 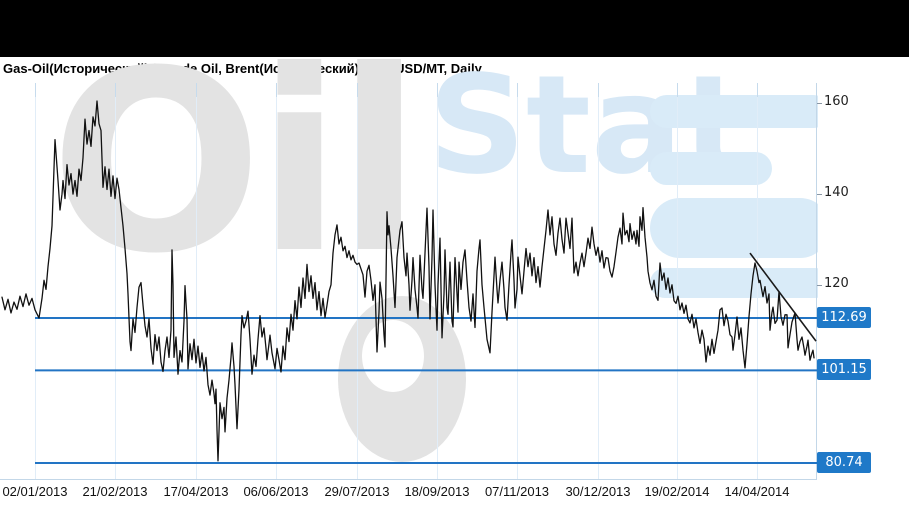 What do you see at coordinates (836, 283) in the screenshot?
I see `y-axis-label: 120` at bounding box center [836, 283].